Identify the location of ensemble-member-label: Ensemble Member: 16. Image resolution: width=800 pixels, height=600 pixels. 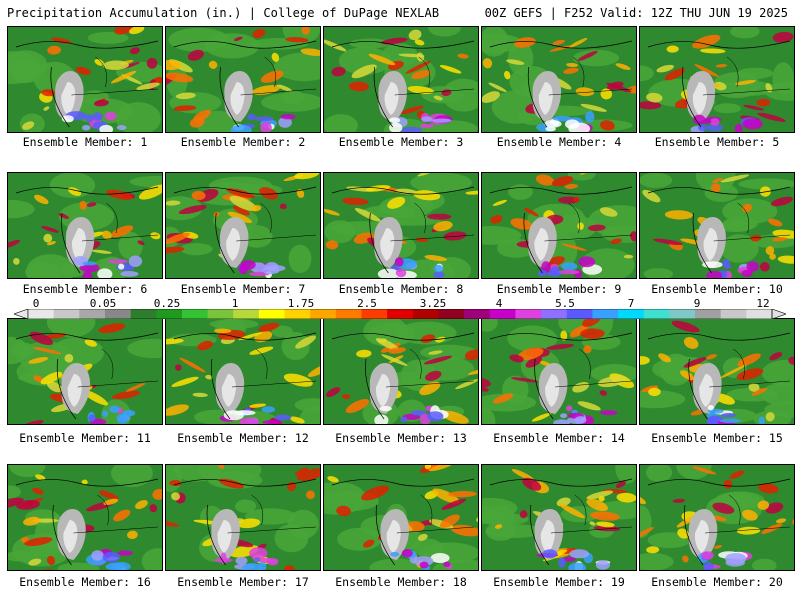
(85, 582).